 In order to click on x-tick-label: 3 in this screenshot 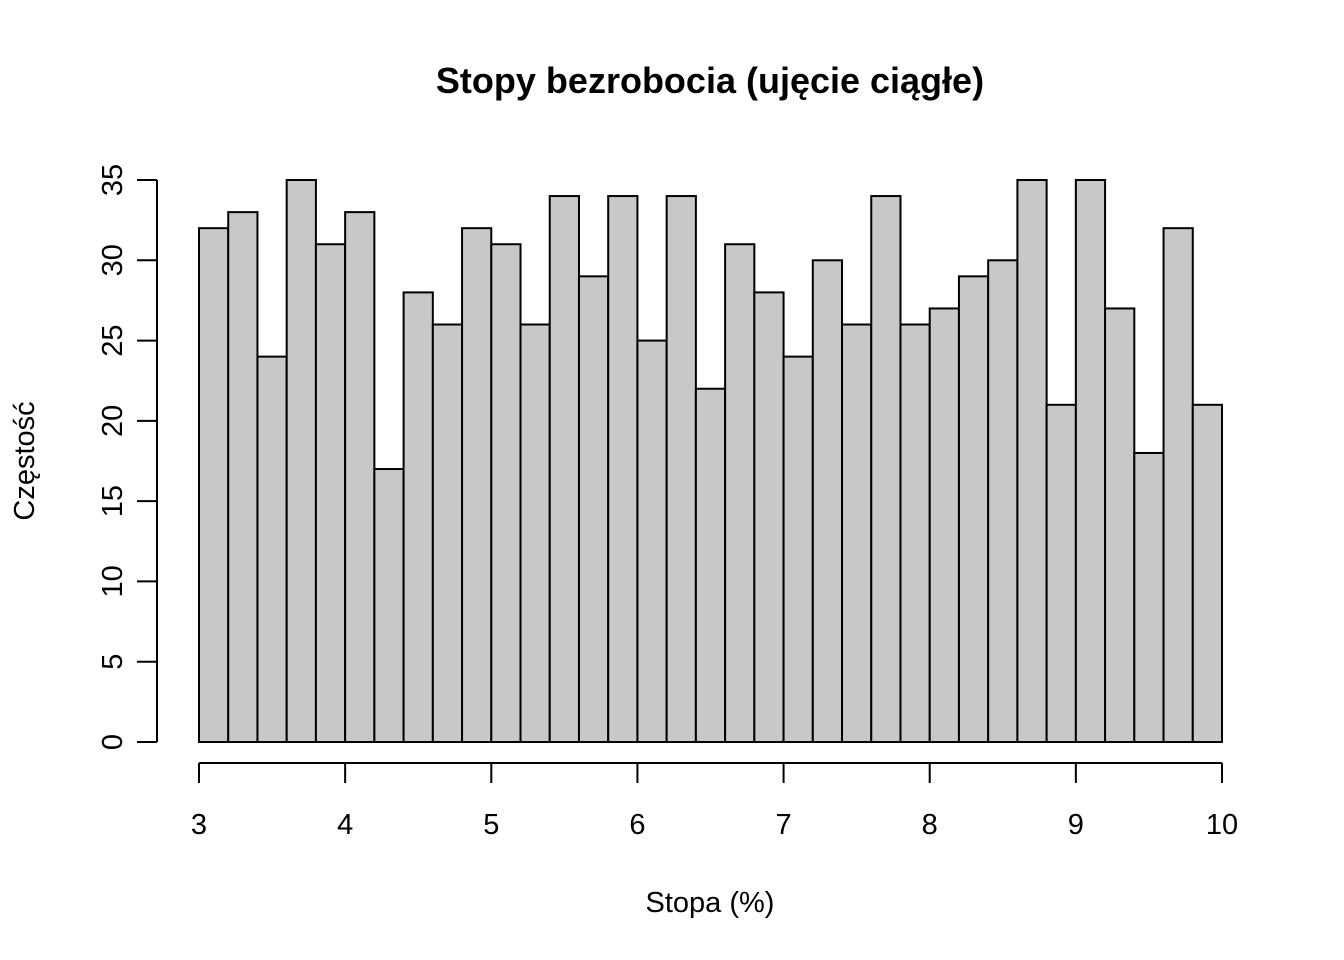, I will do `click(199, 825)`.